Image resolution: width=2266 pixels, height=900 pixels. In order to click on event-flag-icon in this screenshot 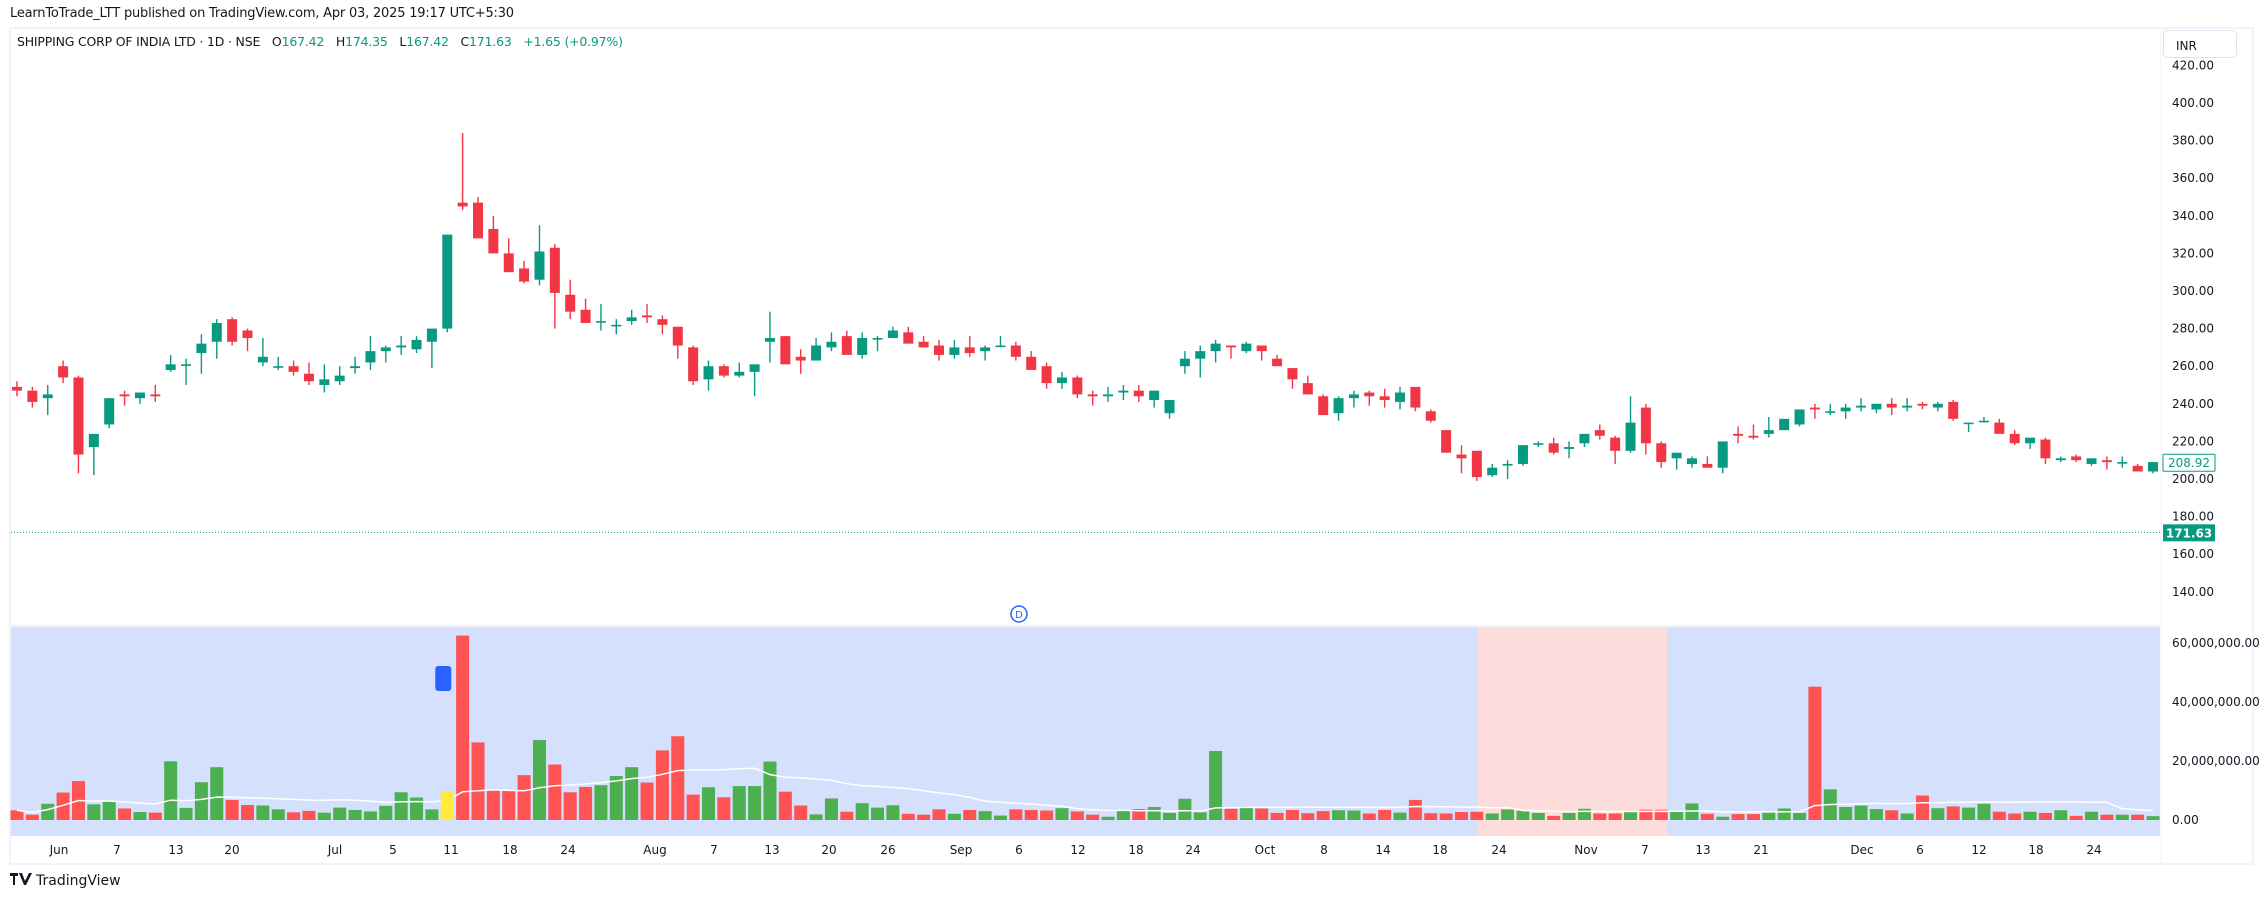, I will do `click(443, 678)`.